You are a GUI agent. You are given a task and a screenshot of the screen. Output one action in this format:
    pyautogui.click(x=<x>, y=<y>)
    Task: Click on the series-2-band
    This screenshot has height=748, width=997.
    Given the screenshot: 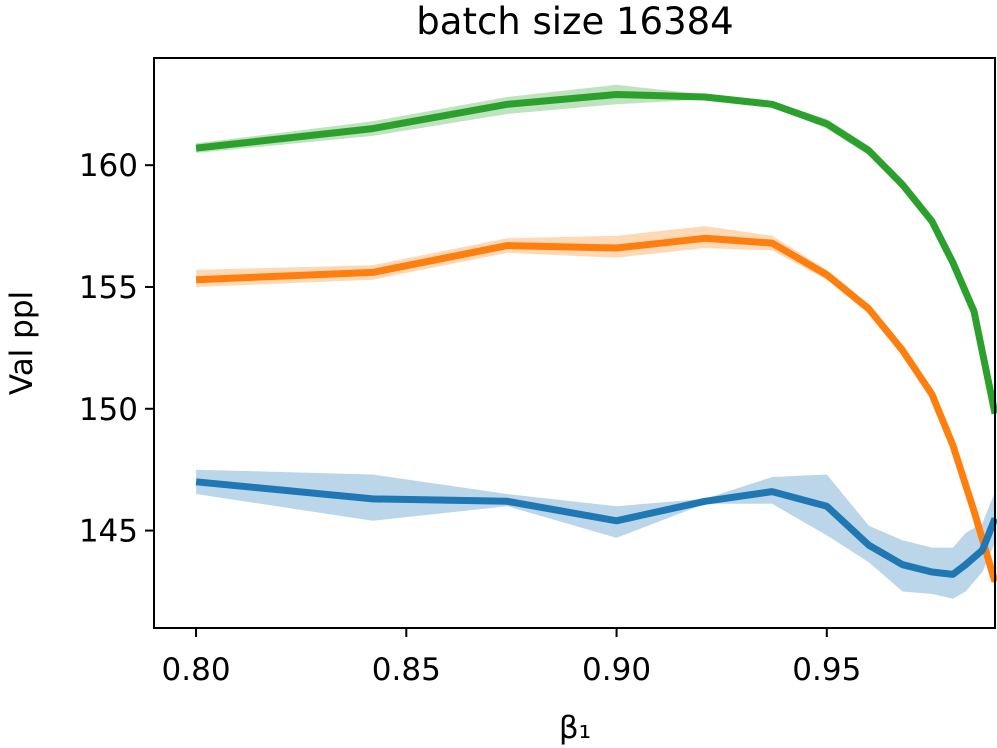 What is the action you would take?
    pyautogui.click(x=596, y=534)
    